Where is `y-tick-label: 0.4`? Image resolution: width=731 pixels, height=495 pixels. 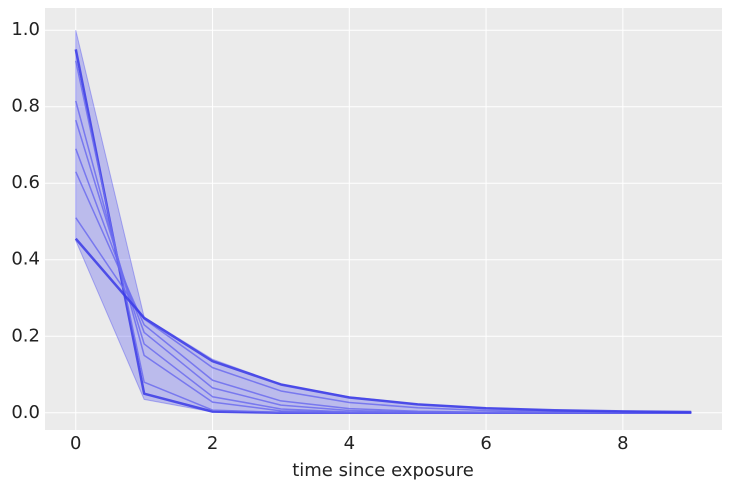
y-tick-label: 0.4 is located at coordinates (25, 259).